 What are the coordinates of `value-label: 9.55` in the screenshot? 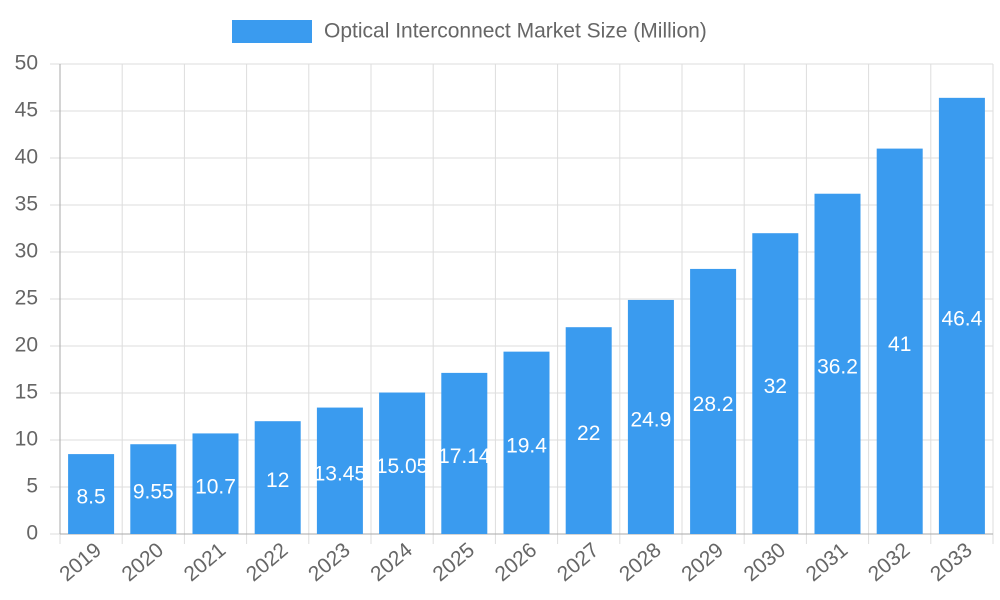 It's located at (153, 492).